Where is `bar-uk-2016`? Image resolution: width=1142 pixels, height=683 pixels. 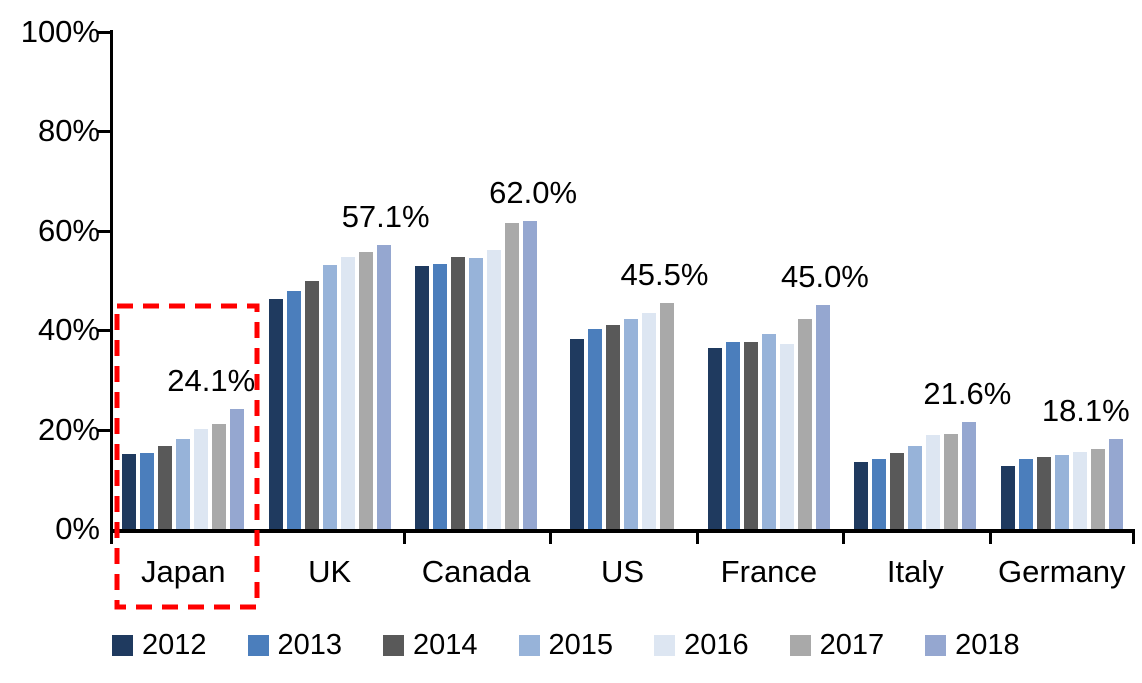 bar-uk-2016 is located at coordinates (347, 392).